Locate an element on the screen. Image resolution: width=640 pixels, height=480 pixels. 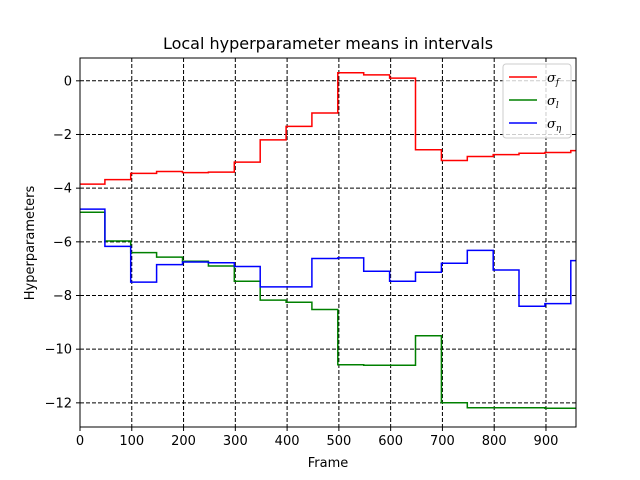
legend-label: σl is located at coordinates (553, 102).